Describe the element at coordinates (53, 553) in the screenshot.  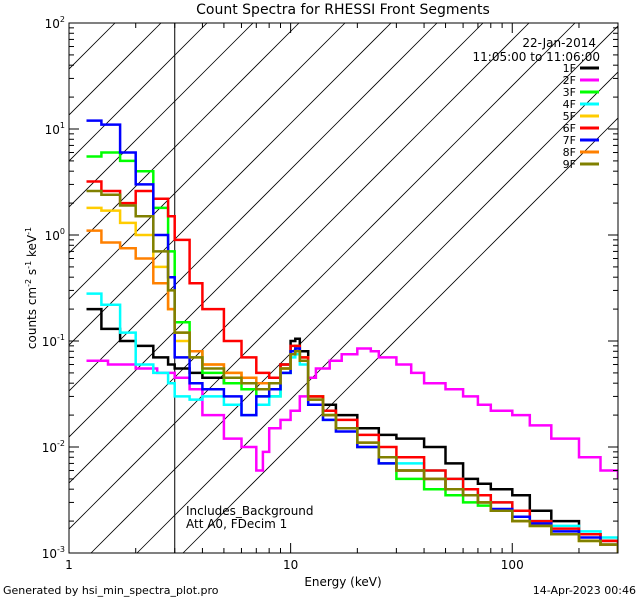
I see `y-tick-label: 10⁻³` at that location.